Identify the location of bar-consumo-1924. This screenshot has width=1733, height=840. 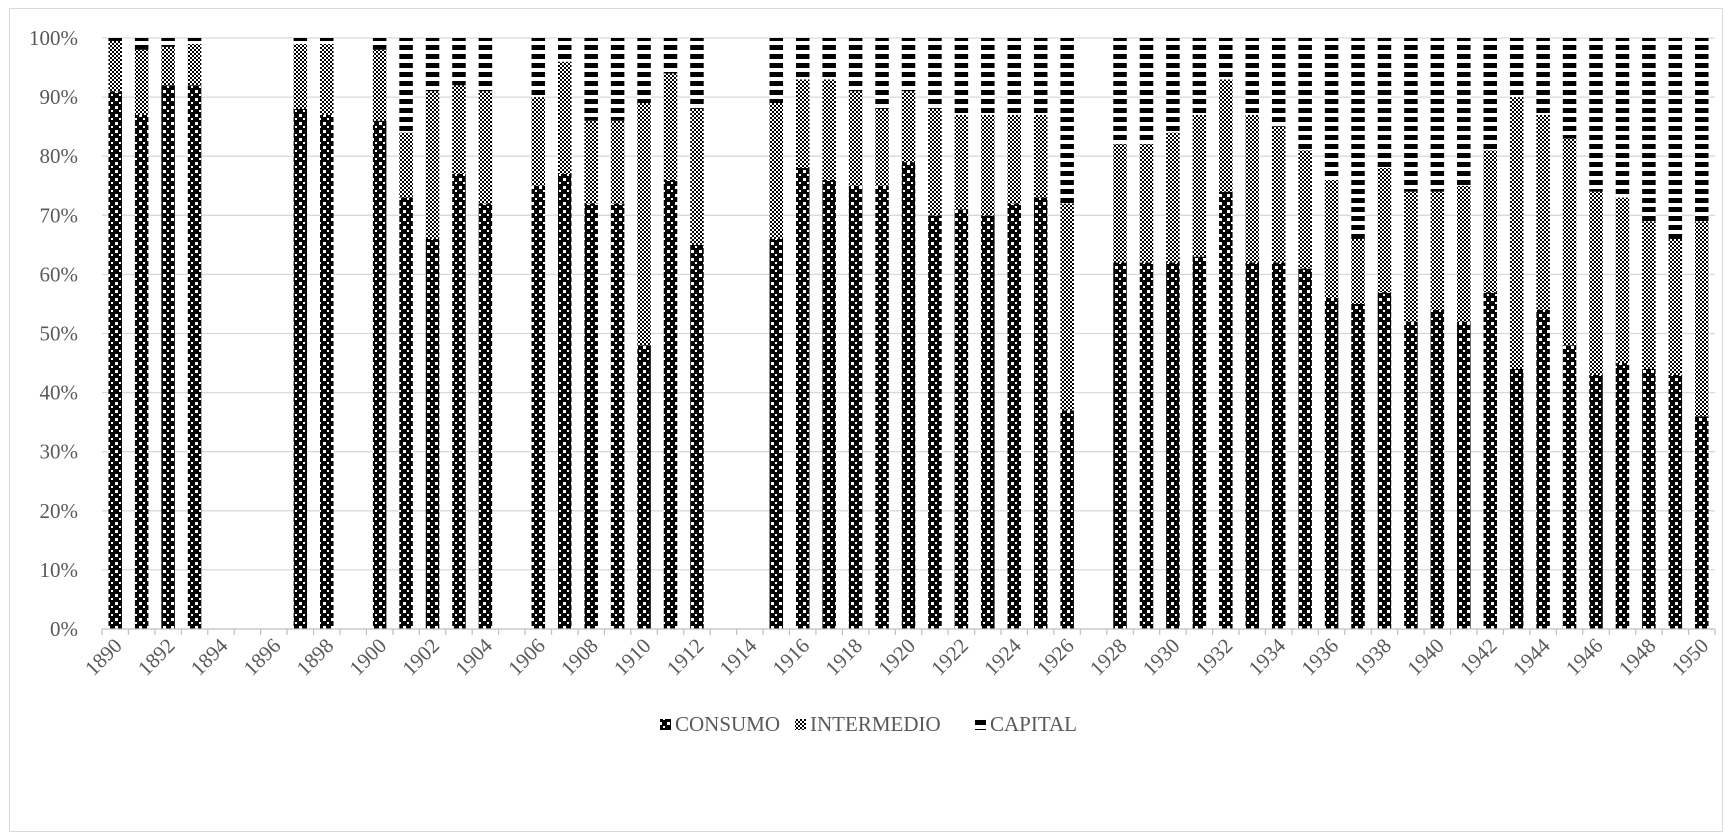
(1014, 416).